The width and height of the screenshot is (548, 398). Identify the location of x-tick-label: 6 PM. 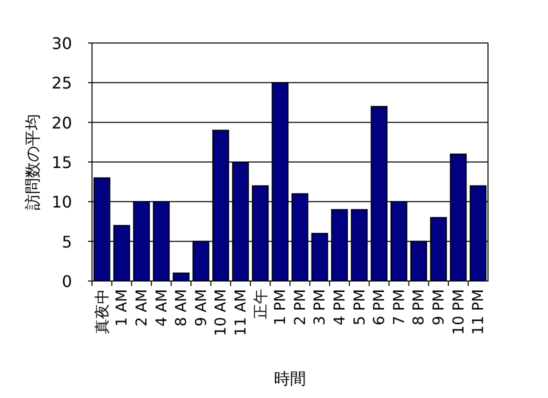
(379, 307).